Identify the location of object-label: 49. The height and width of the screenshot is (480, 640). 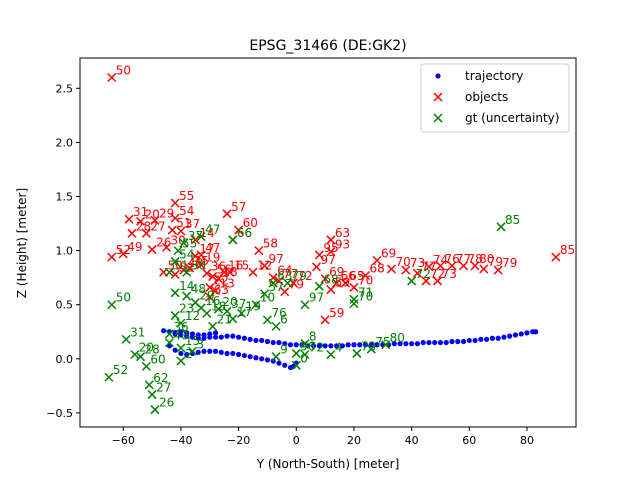
(134, 247).